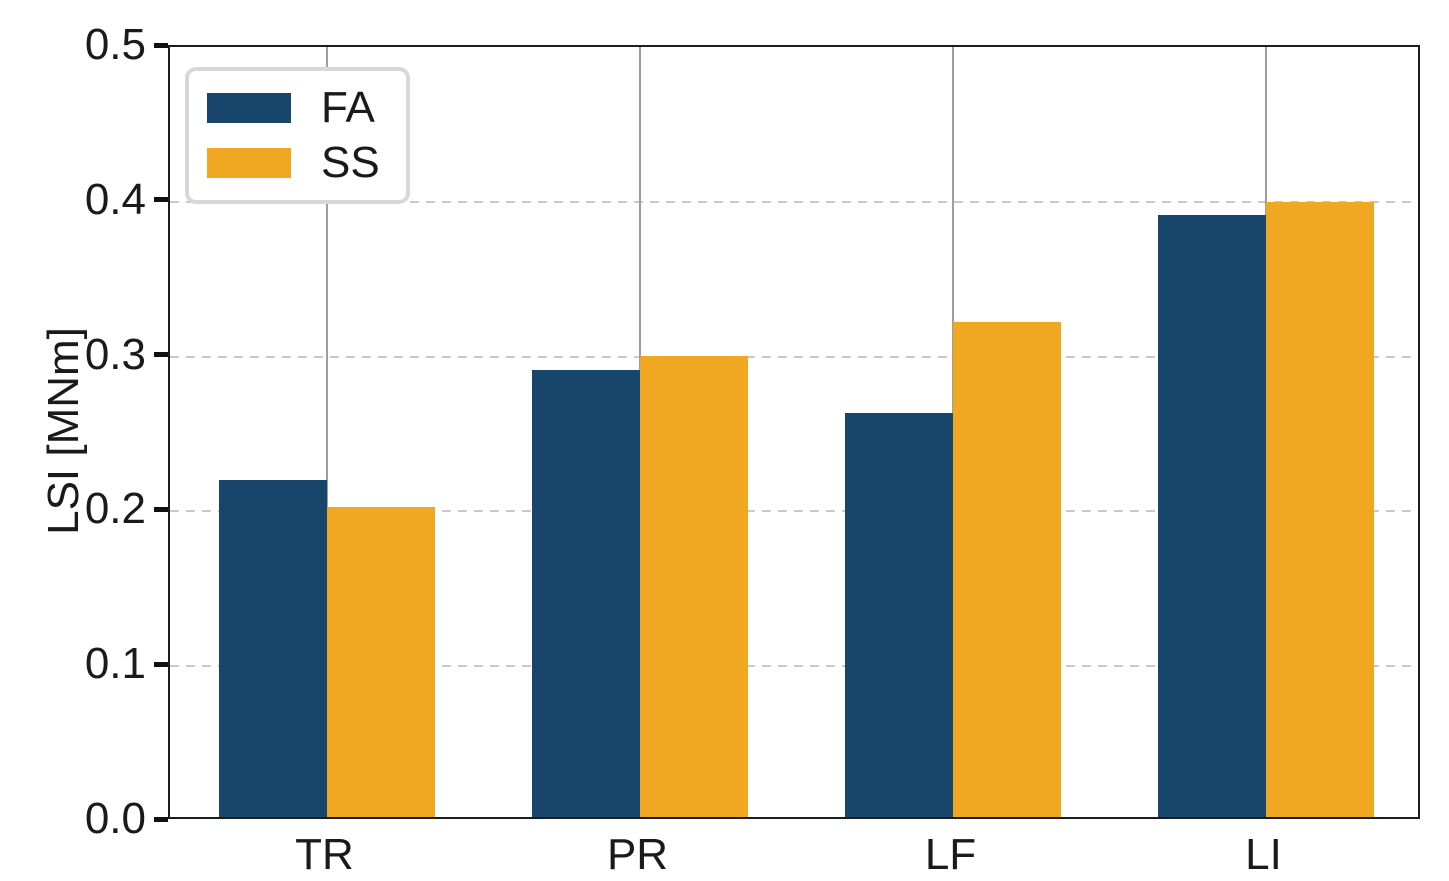 The height and width of the screenshot is (881, 1449). What do you see at coordinates (794, 511) in the screenshot?
I see `y-gridline-0.2` at bounding box center [794, 511].